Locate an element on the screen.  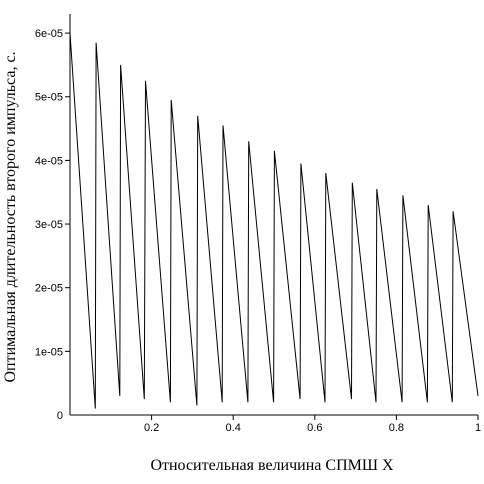
y-tick-label: 5e-05 is located at coordinates (49, 98).